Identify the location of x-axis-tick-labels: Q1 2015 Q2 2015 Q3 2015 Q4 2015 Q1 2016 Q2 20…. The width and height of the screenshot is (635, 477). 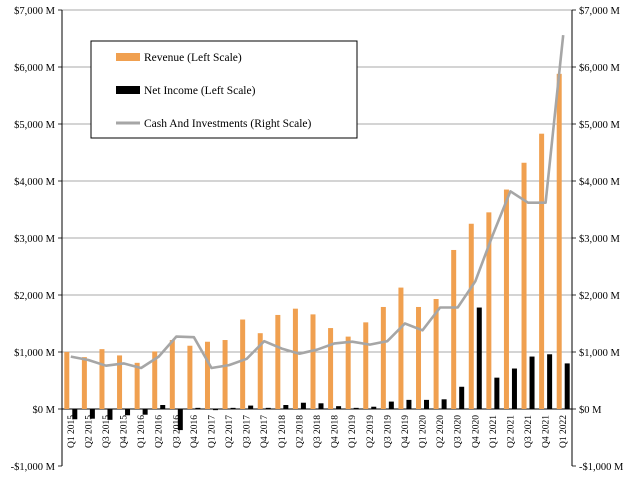
(318, 431).